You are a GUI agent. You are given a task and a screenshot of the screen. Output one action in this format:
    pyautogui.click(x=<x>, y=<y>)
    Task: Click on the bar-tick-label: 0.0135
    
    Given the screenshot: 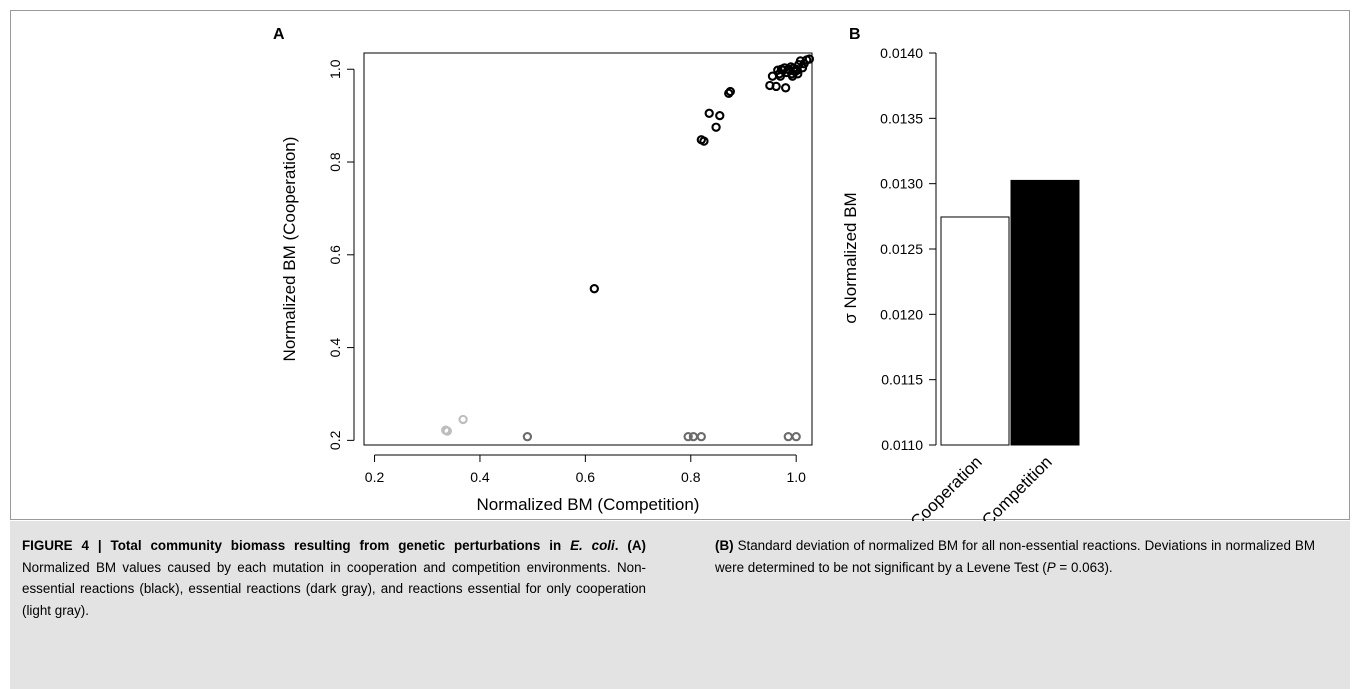 What is the action you would take?
    pyautogui.click(x=901, y=118)
    